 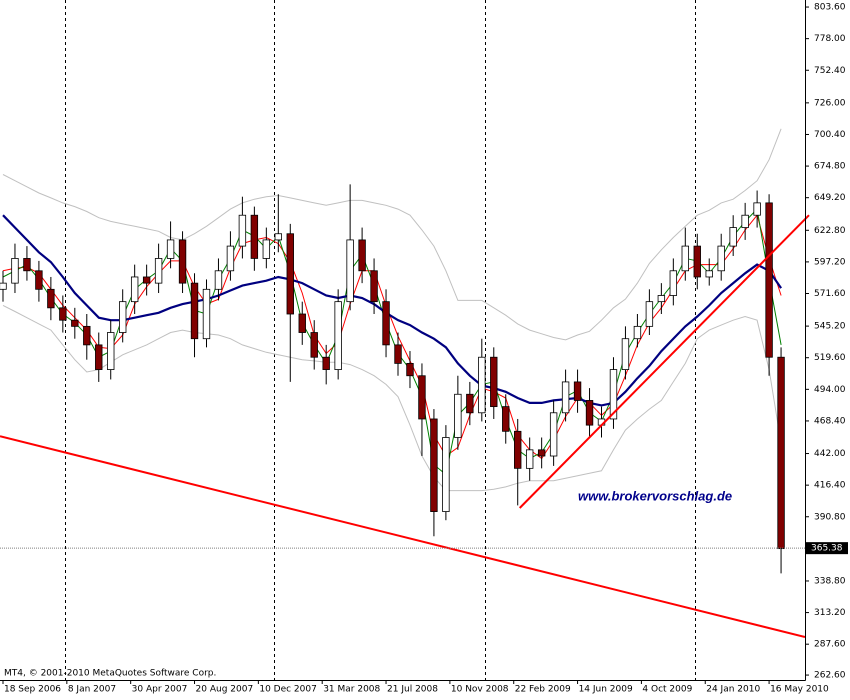 What do you see at coordinates (92, 690) in the screenshot?
I see `x-tick-label: 8 Jan 2007` at bounding box center [92, 690].